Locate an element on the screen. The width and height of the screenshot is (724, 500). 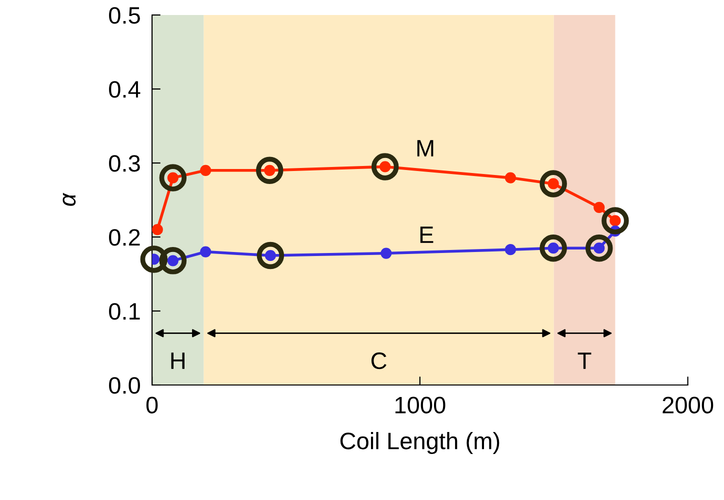
x-axis-title: Coil Length (m) is located at coordinates (420, 443).